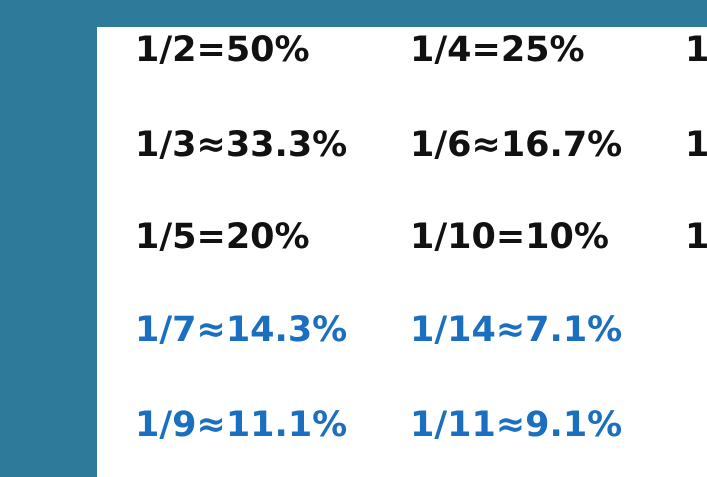 This screenshot has height=477, width=707. I want to click on fraction-eleventh: 1/11≈9.1%, so click(516, 425).